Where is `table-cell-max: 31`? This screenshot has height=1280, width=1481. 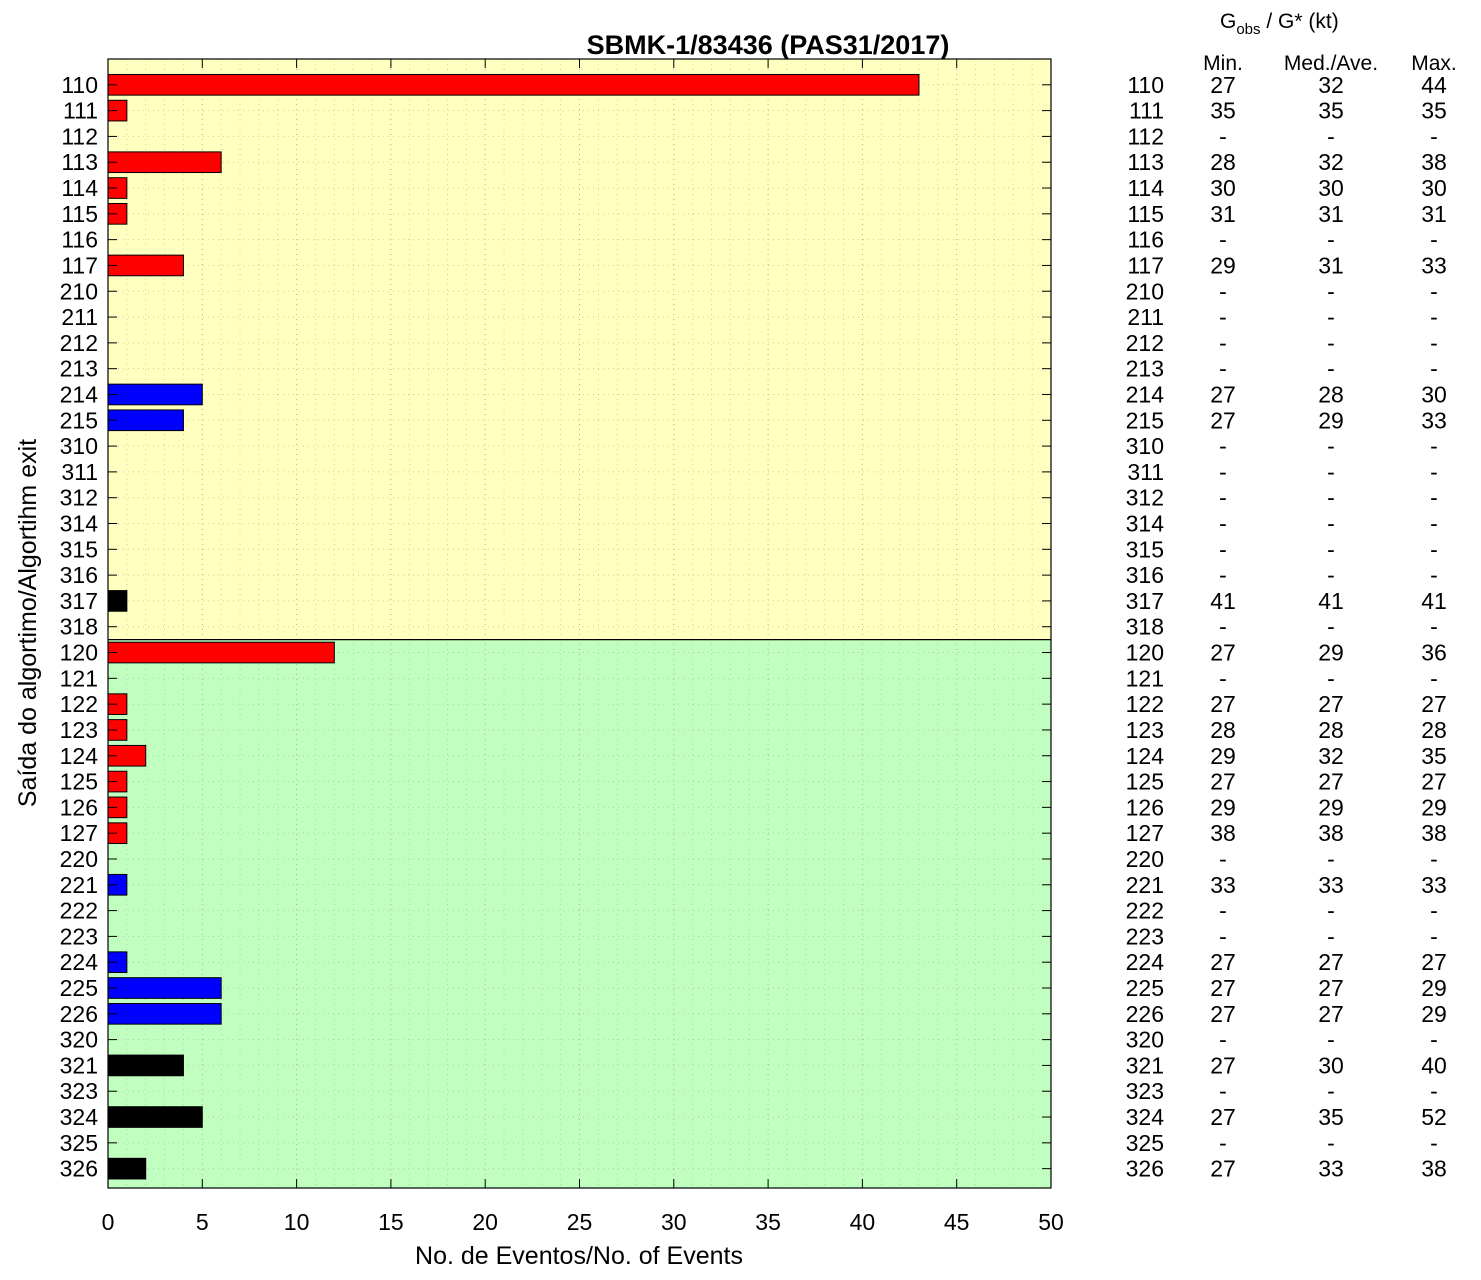
table-cell-max: 31 is located at coordinates (1434, 214).